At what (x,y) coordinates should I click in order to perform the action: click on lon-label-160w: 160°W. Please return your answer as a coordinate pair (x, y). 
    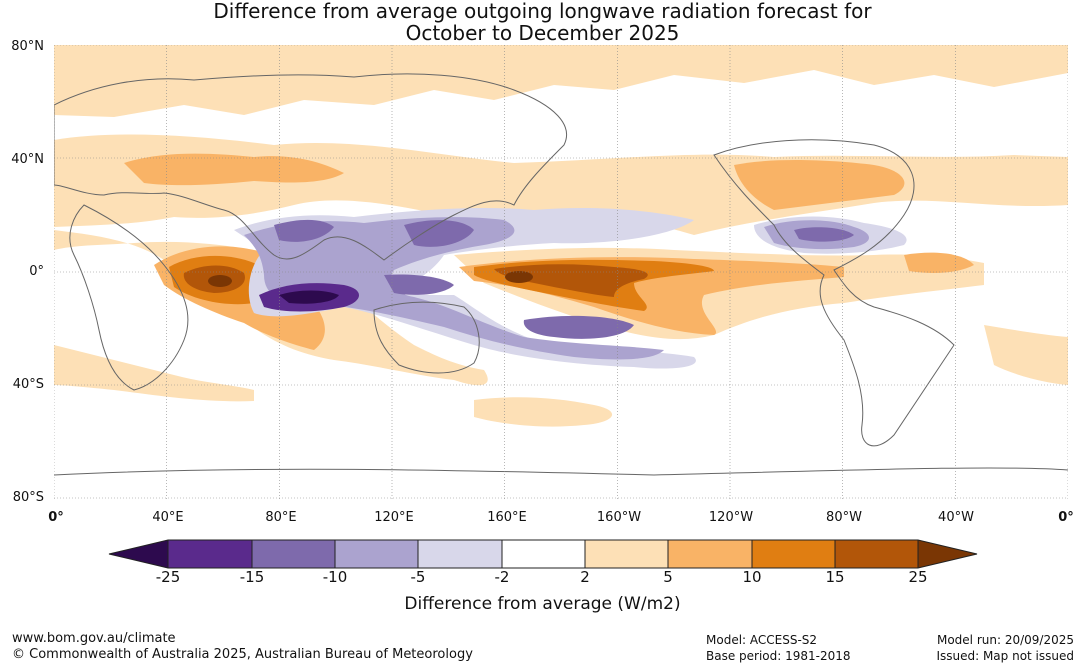
    Looking at the image, I should click on (619, 517).